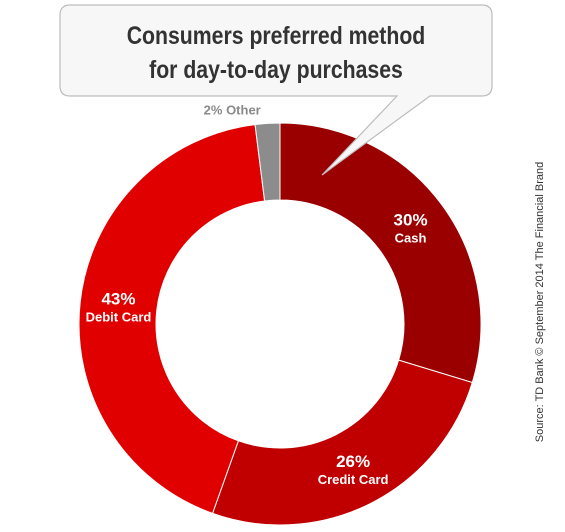 This screenshot has height=532, width=565. What do you see at coordinates (119, 316) in the screenshot?
I see `slice-category-debit-card: Debit Card` at bounding box center [119, 316].